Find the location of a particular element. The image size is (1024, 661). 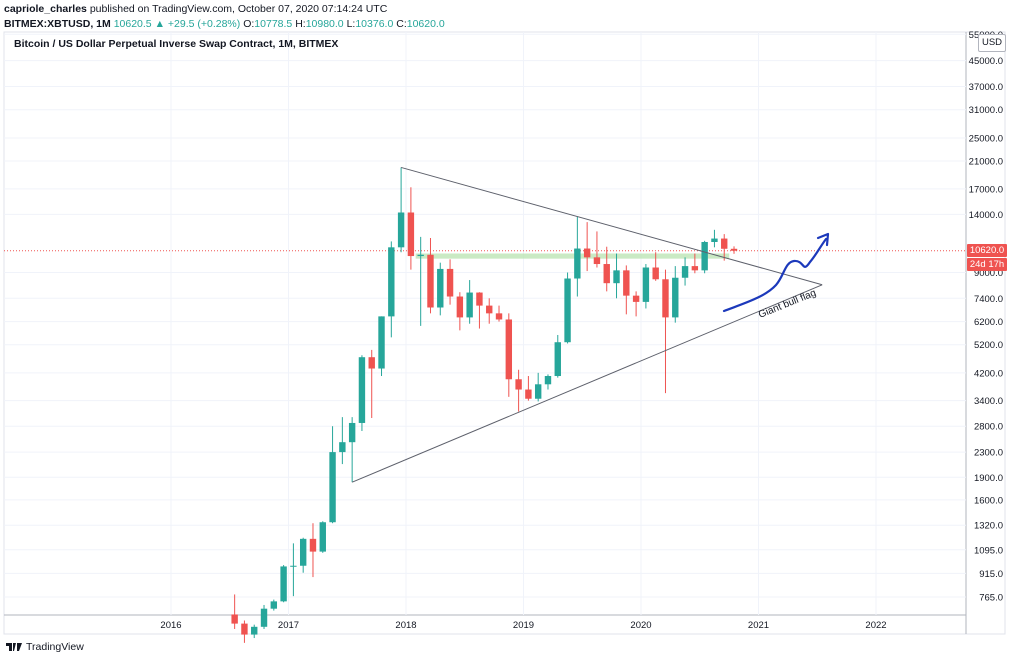

trendline-upper is located at coordinates (611, 226).